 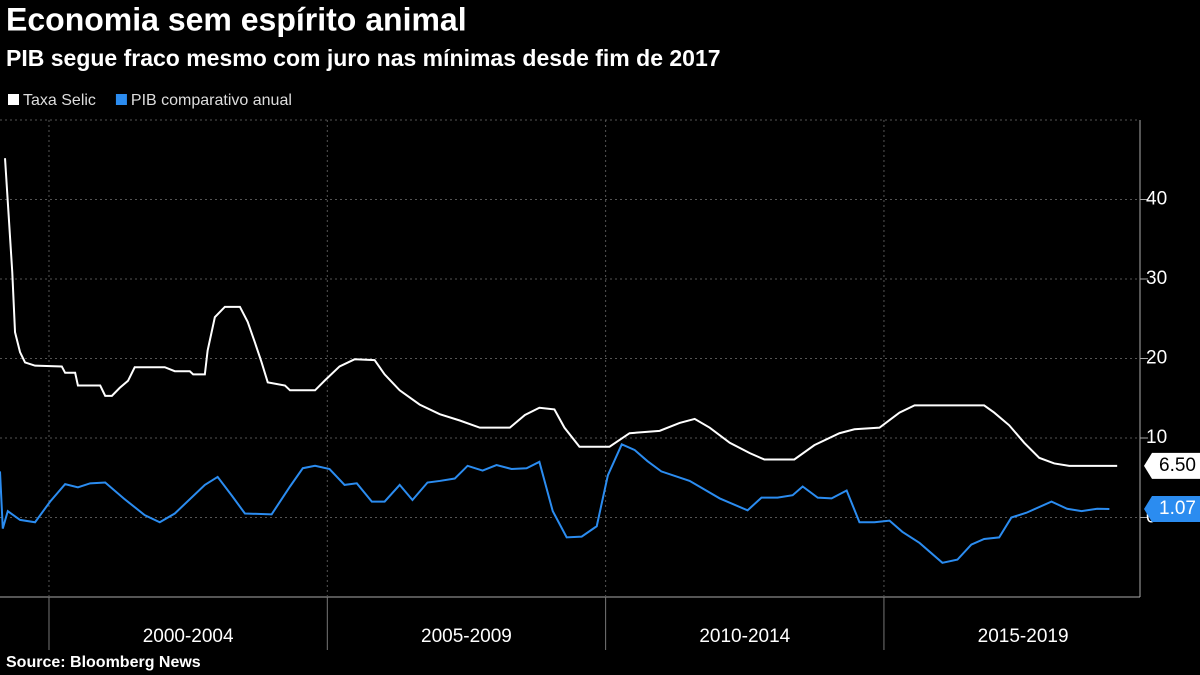 What do you see at coordinates (744, 636) in the screenshot?
I see `x-tick-label: 2010-2014` at bounding box center [744, 636].